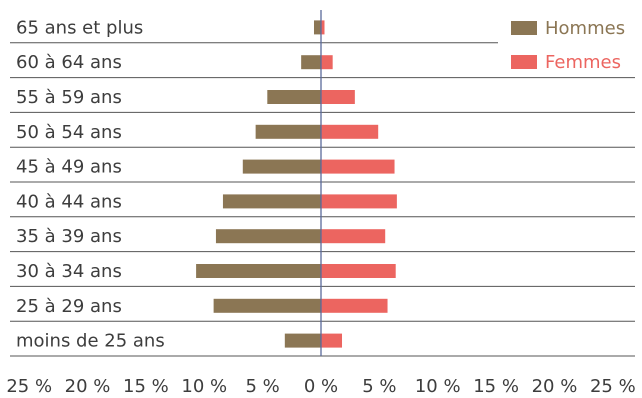  I want to click on legend-label-hommes: Hommes, so click(585, 28).